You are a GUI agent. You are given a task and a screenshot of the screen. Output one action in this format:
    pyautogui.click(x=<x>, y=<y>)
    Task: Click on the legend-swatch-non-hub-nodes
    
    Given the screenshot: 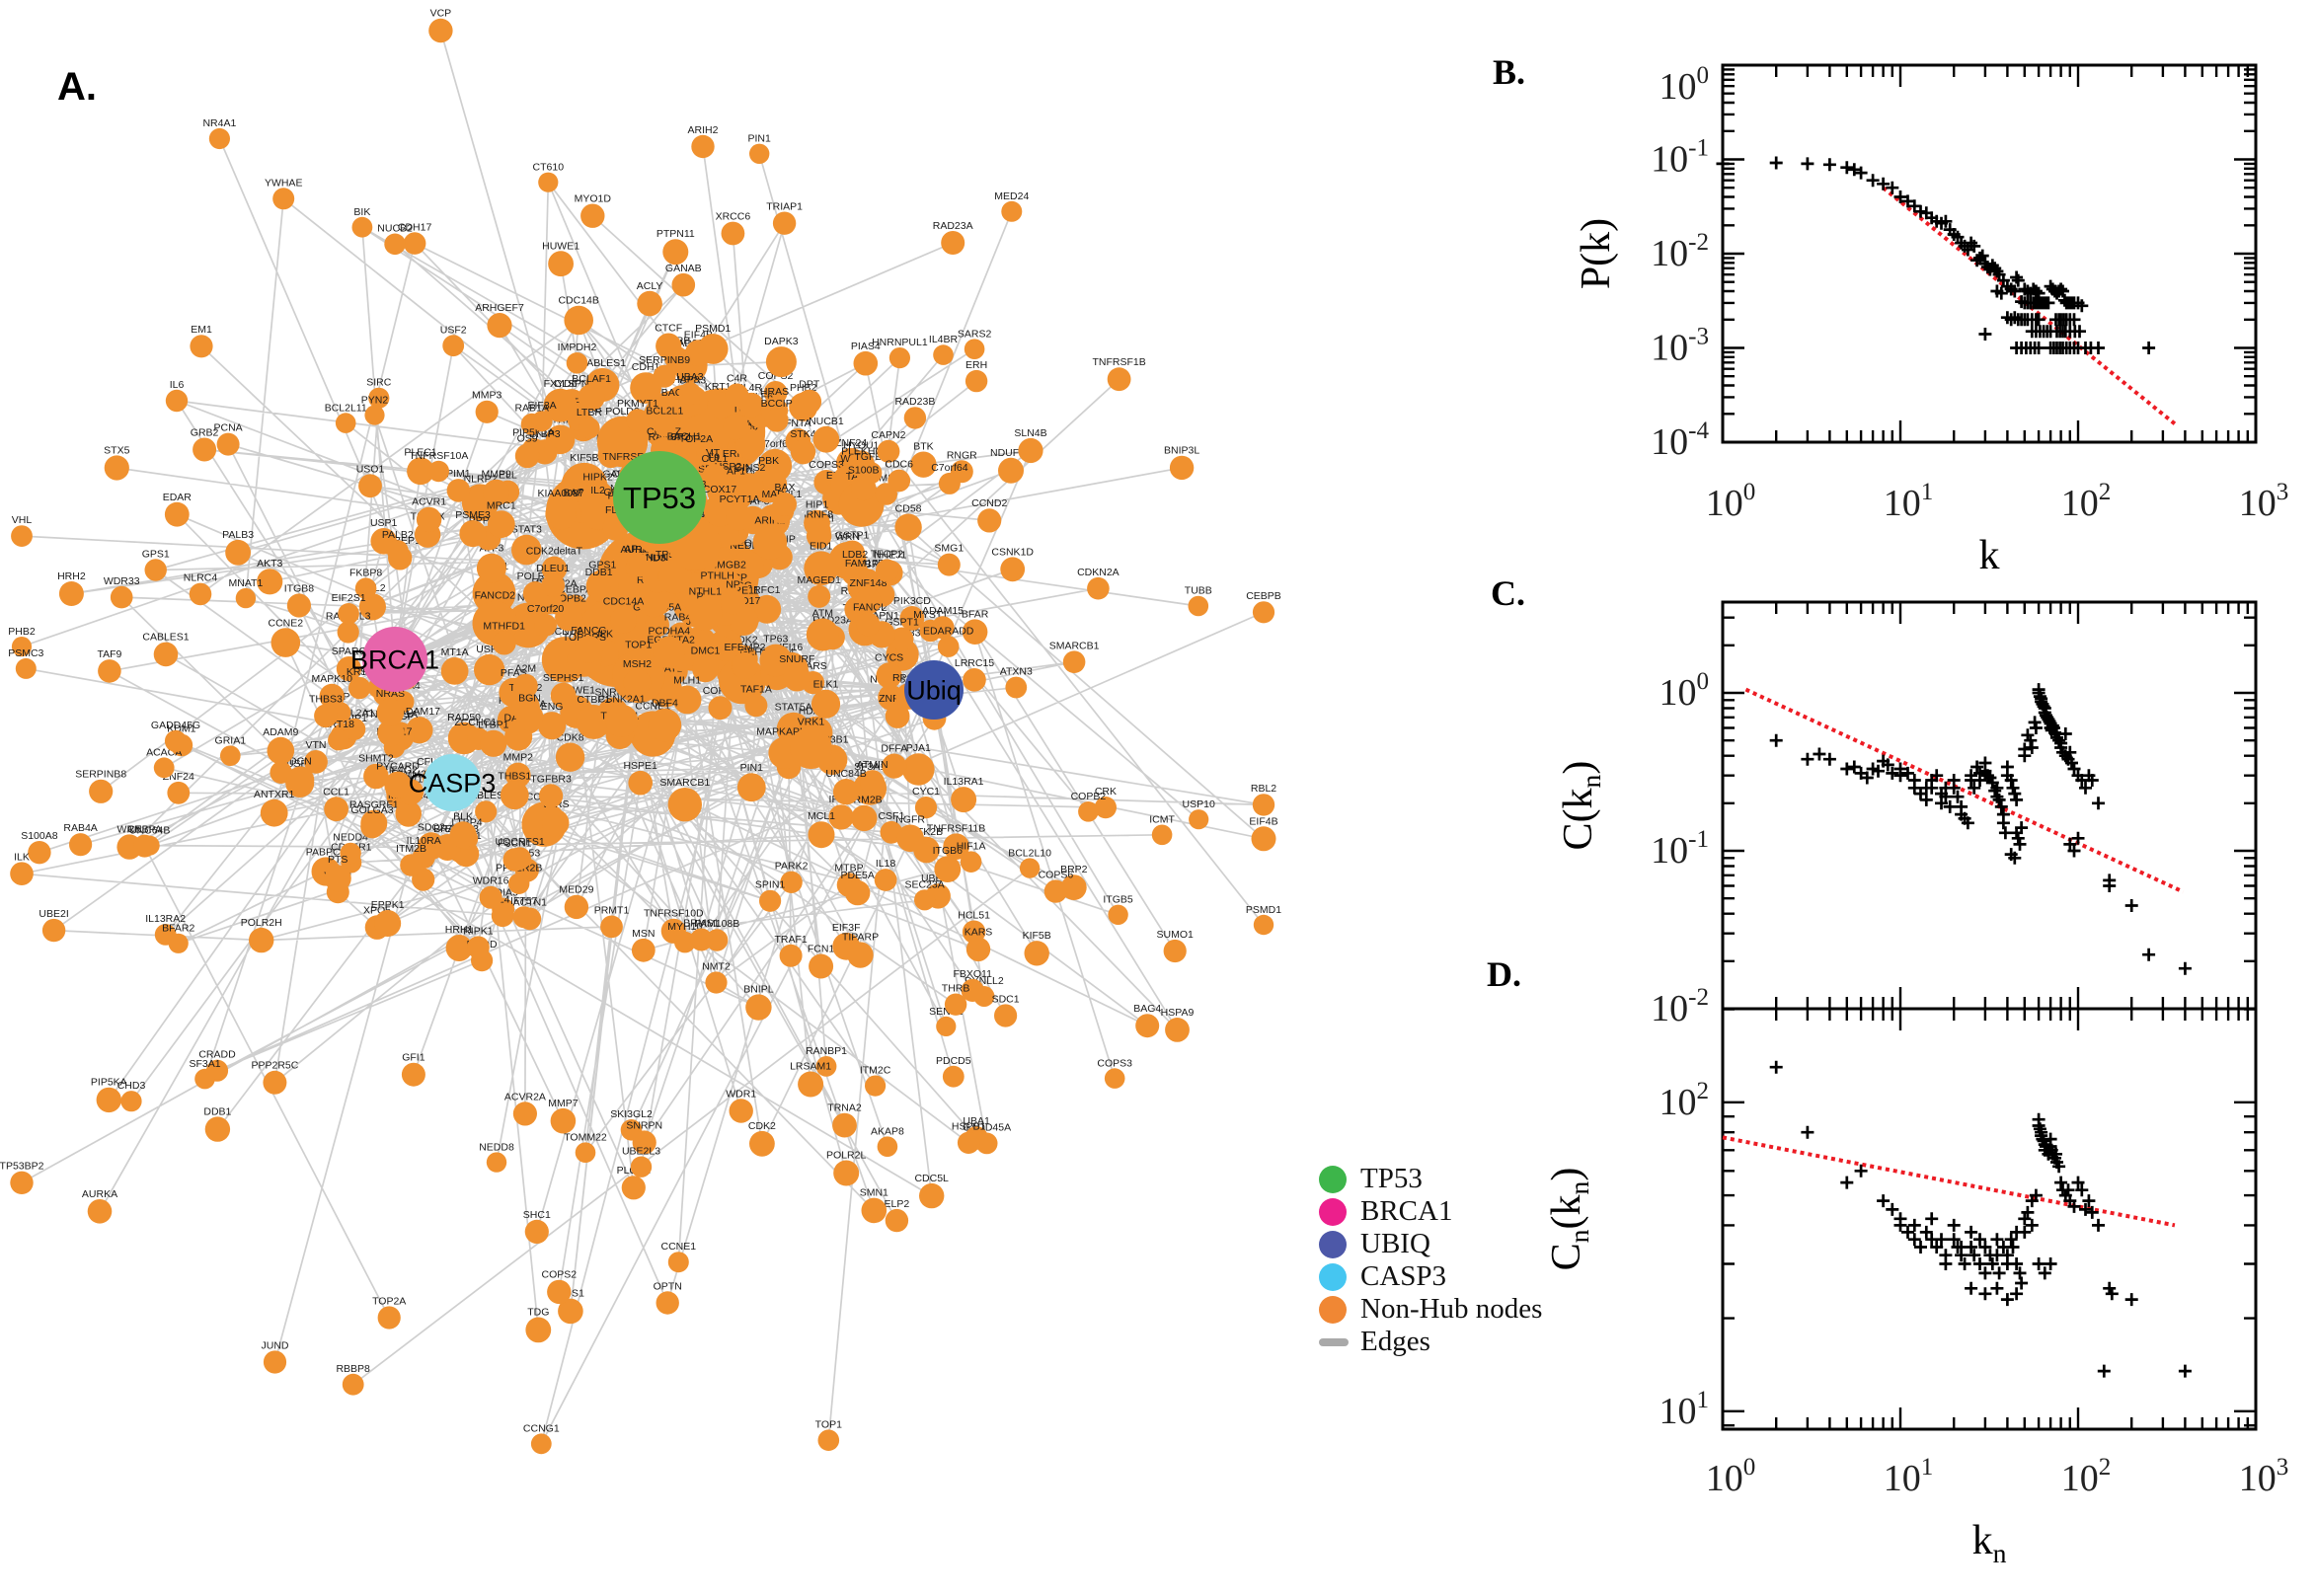 What is the action you would take?
    pyautogui.click(x=1333, y=1309)
    